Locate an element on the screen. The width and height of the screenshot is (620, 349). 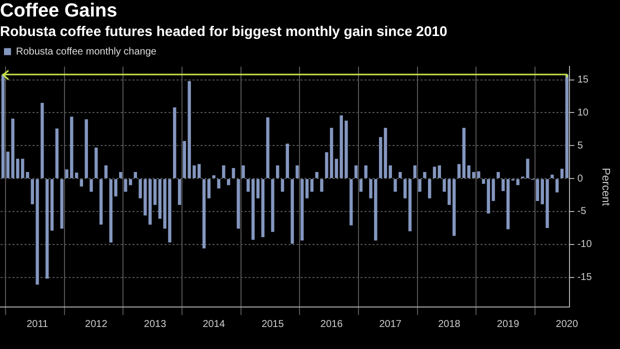
x-tick-label: 2013 is located at coordinates (155, 324).